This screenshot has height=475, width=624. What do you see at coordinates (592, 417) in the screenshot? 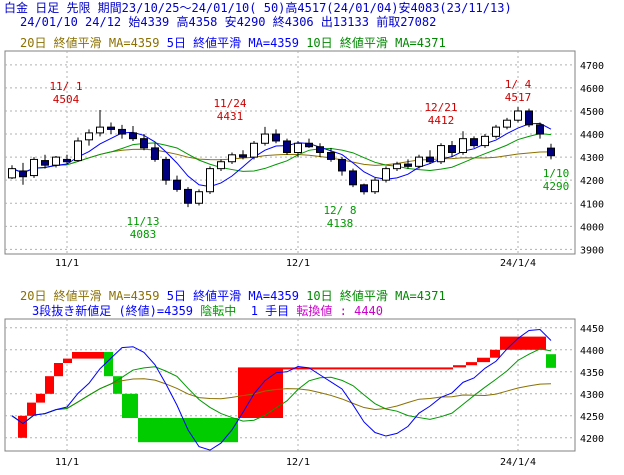
I see `bottom-y-tick-label: 4250` at bounding box center [592, 417].